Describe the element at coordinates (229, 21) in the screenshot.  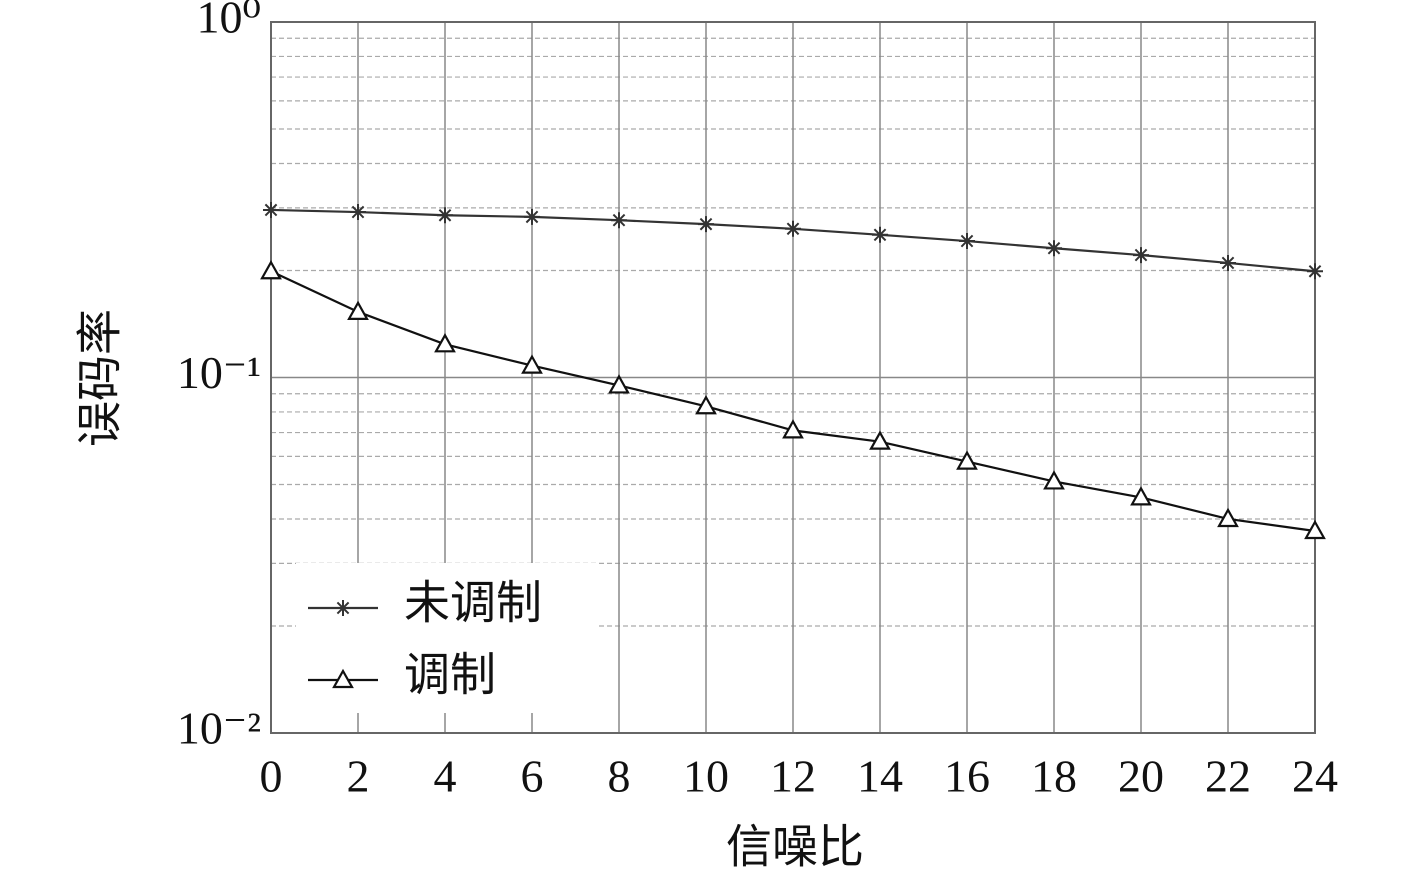
I see `y-tick-label: 10⁰` at that location.